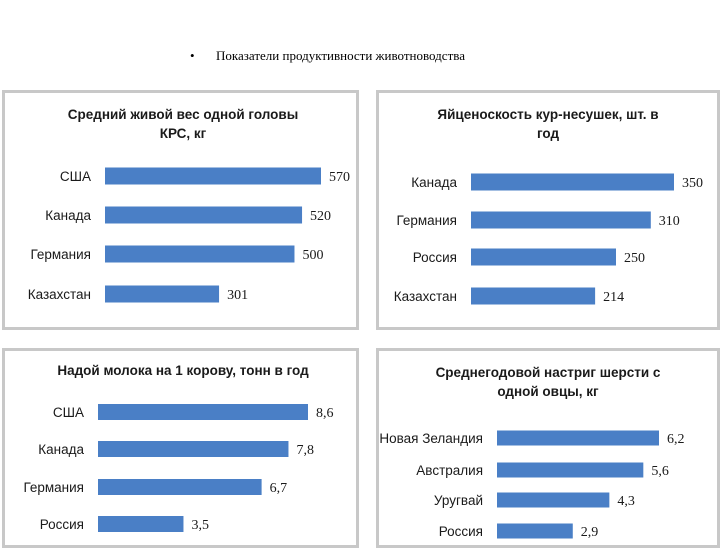  What do you see at coordinates (547, 114) in the screenshot?
I see `chart-title-line: Яйценоскость кур-несушек, шт. в` at bounding box center [547, 114].